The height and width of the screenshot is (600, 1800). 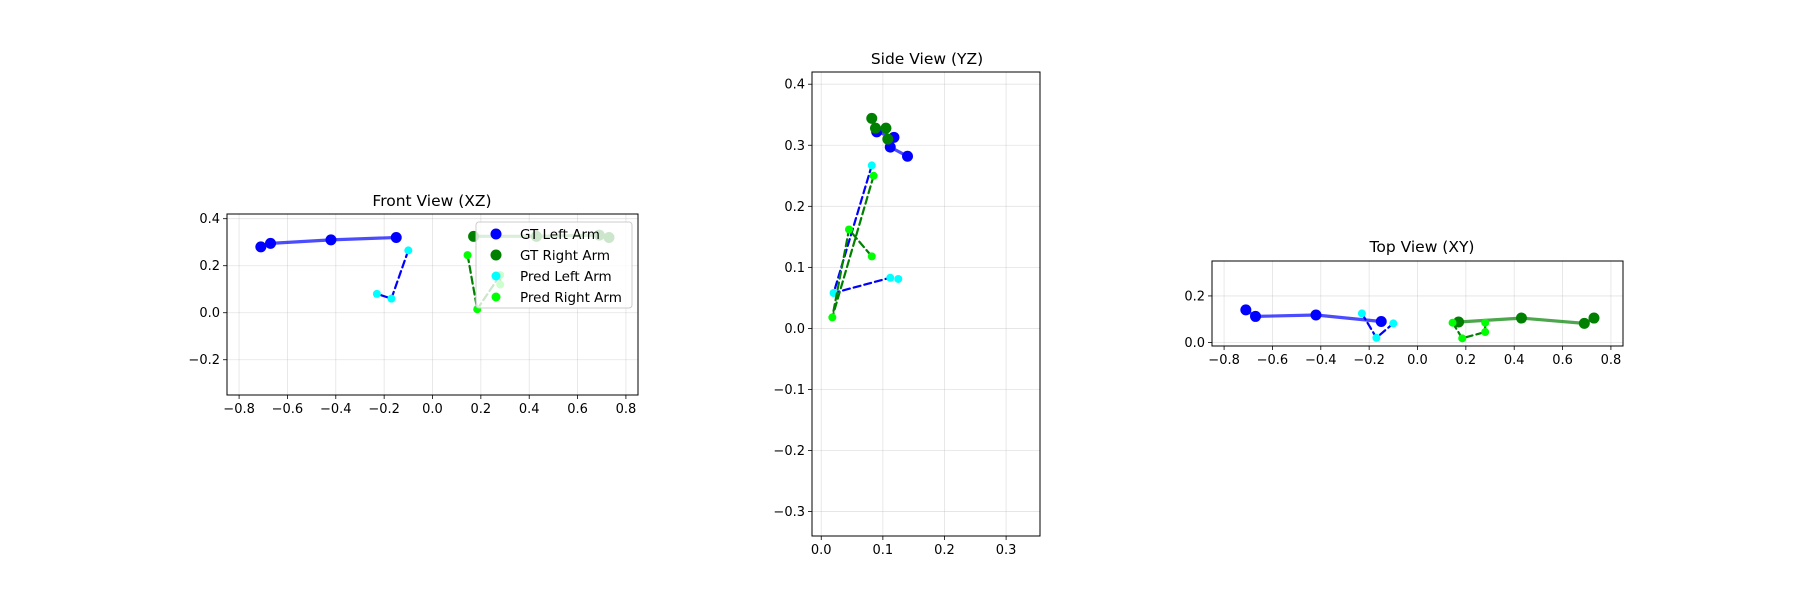 I want to click on front-series-gt-left-arm, so click(x=328, y=242).